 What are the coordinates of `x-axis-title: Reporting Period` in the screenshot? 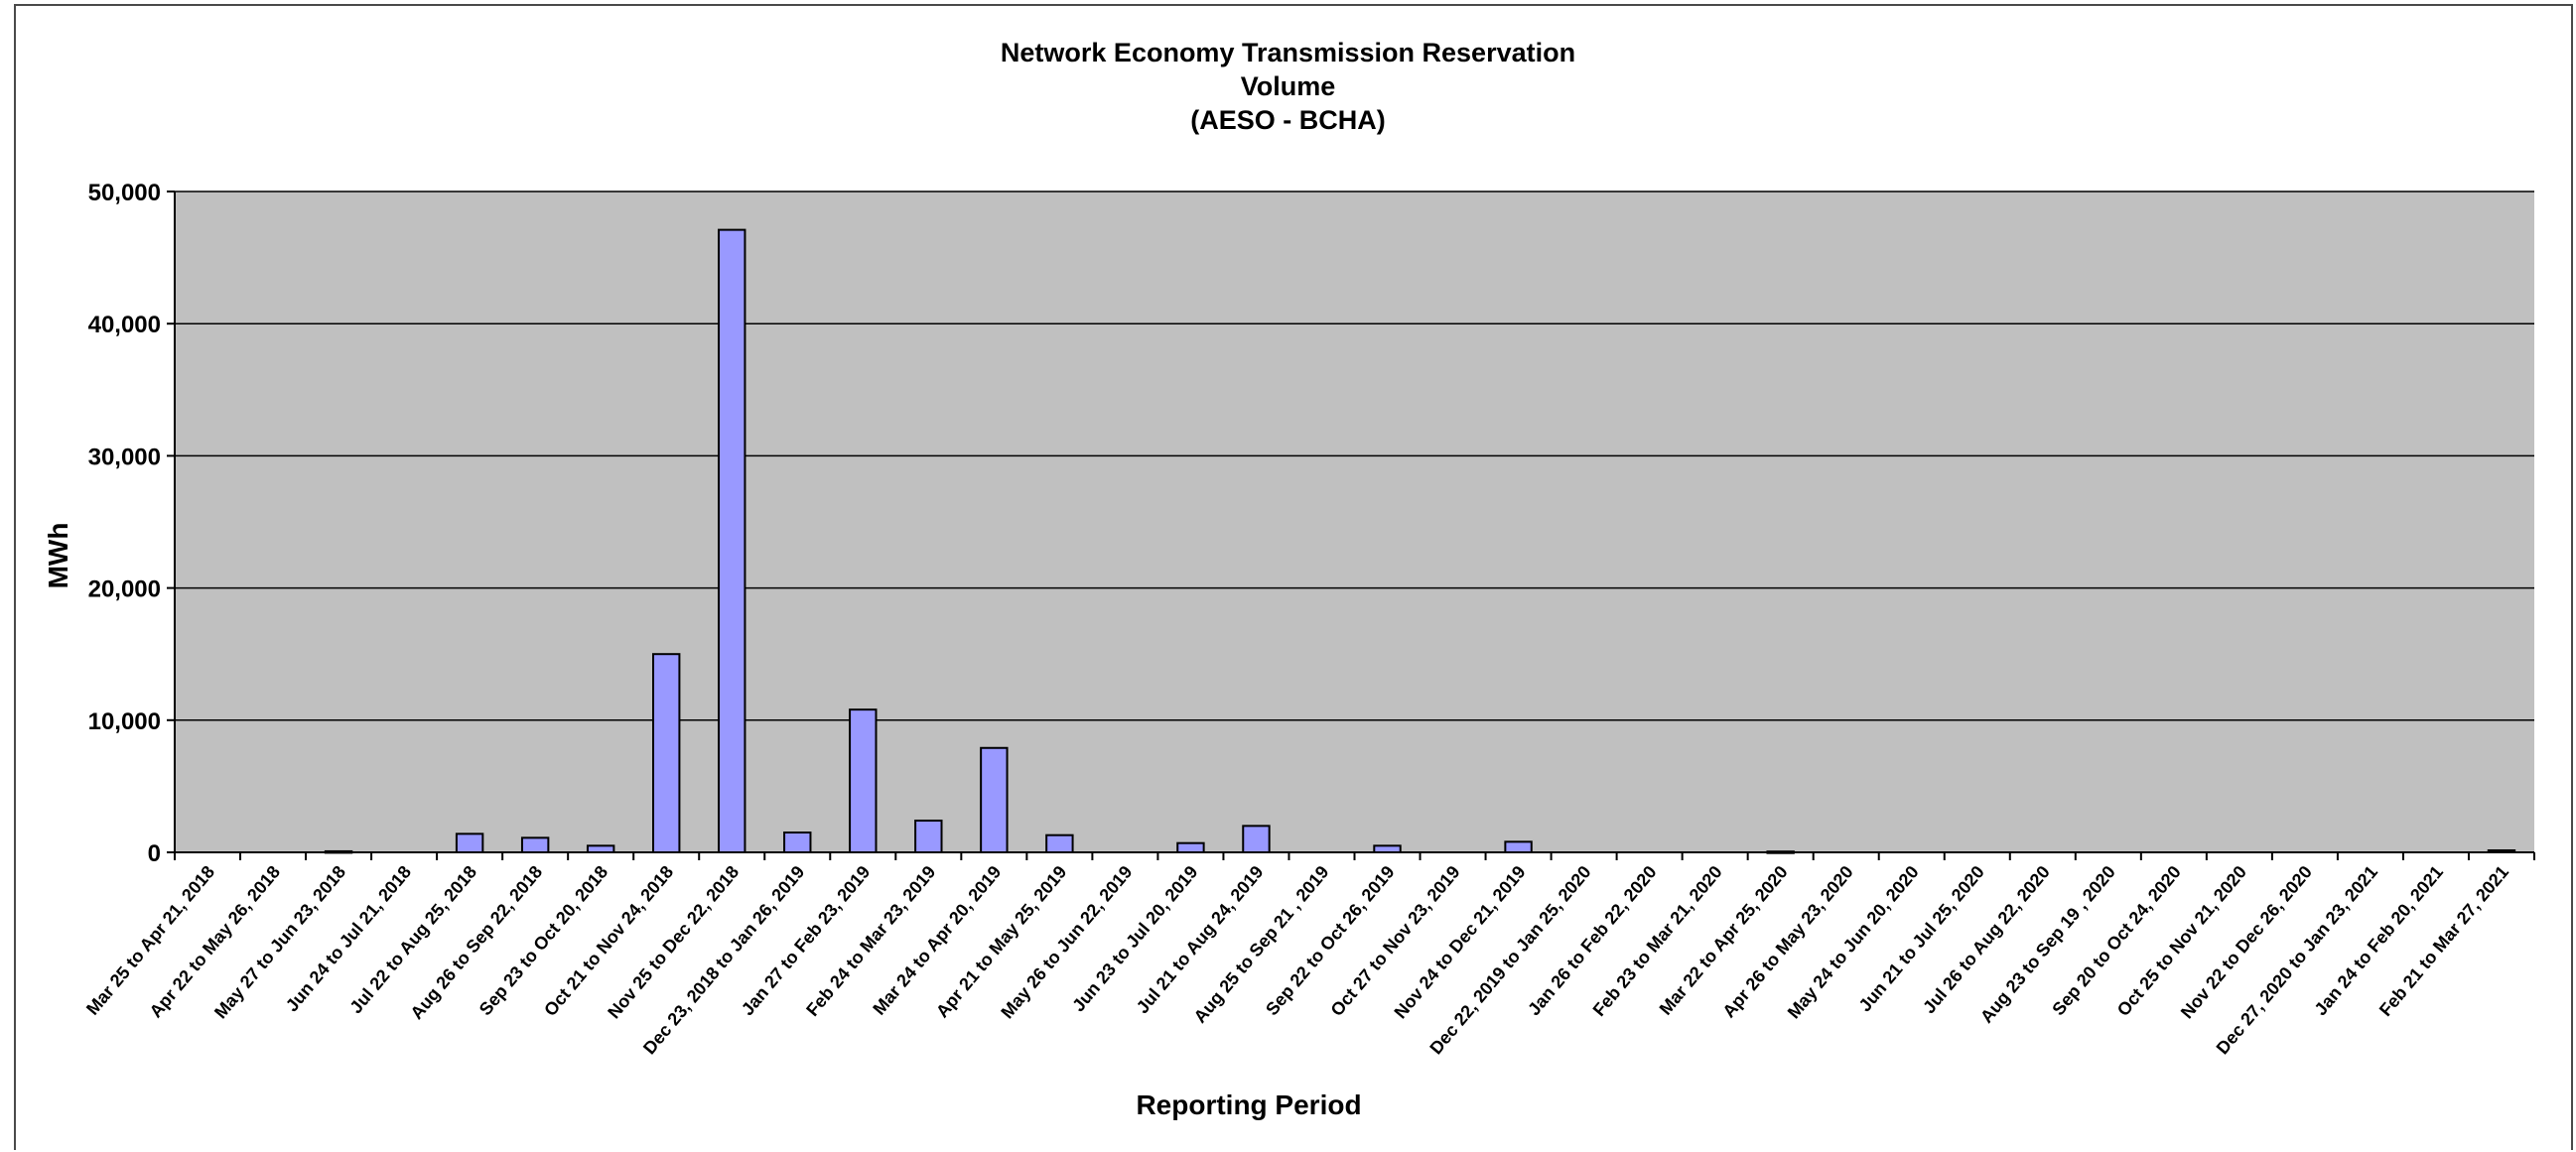 It's located at (1248, 1104).